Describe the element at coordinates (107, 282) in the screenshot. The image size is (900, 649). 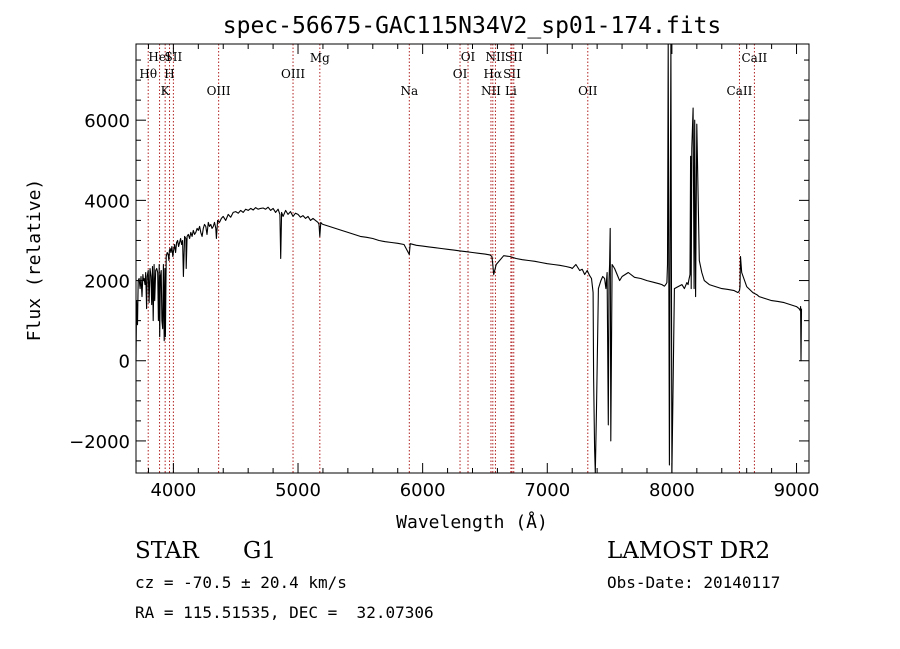
I see `y-tick-label: 2000` at that location.